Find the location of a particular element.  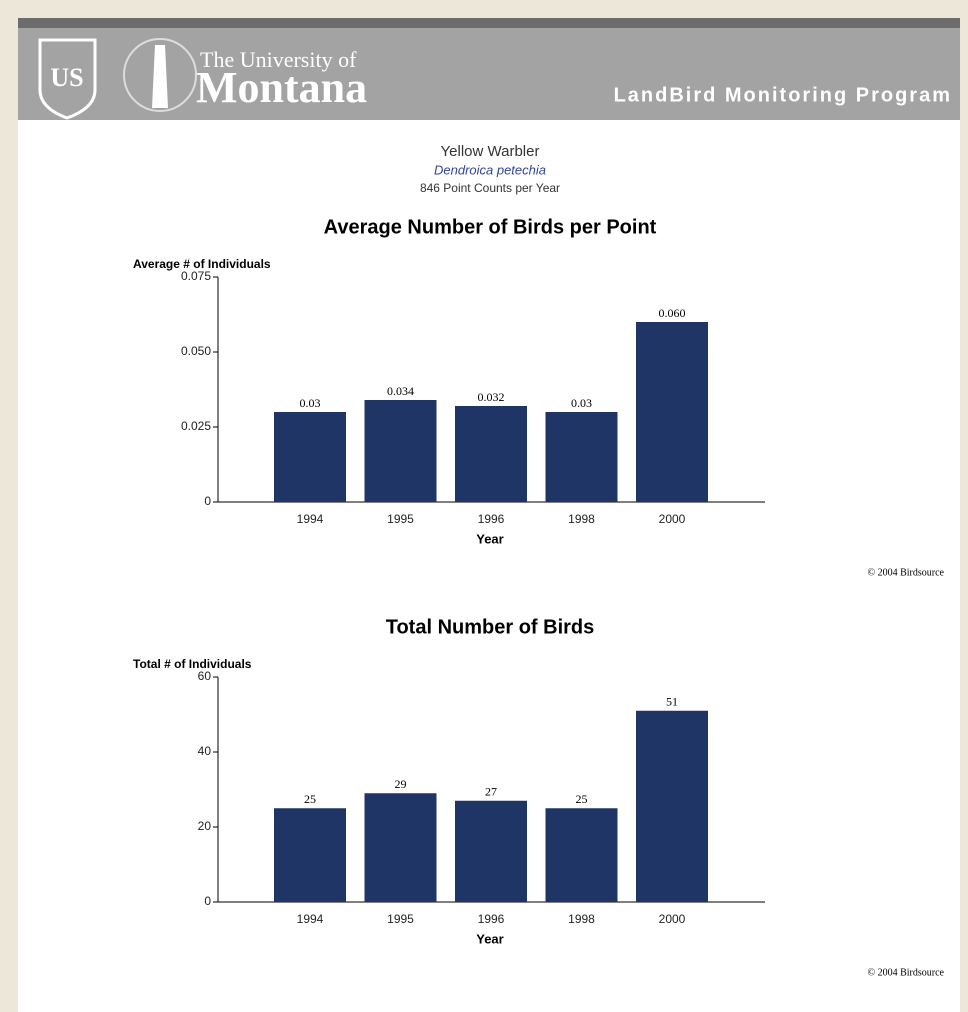

value-label: 0.060 is located at coordinates (672, 313).